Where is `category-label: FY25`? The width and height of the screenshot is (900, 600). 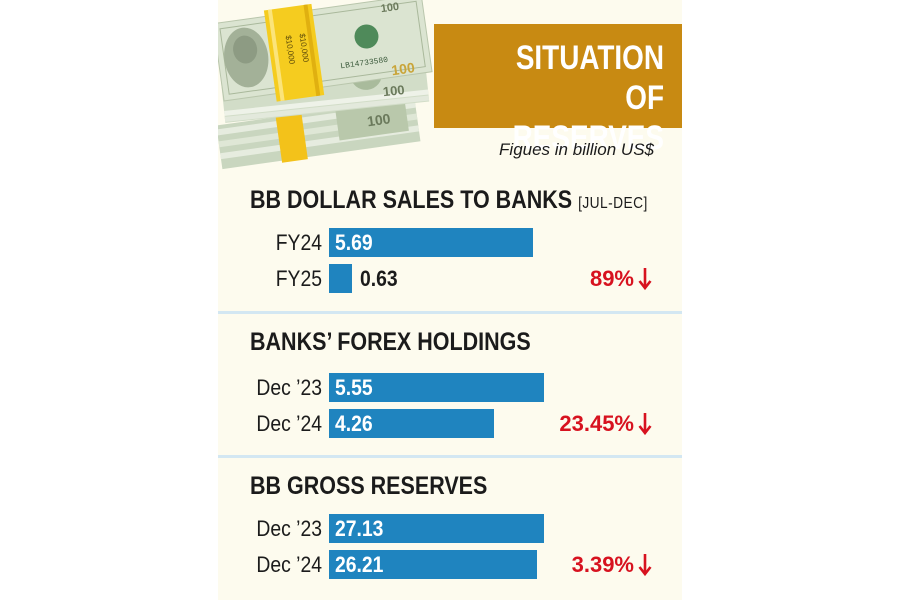
category-label: FY25 is located at coordinates (298, 278).